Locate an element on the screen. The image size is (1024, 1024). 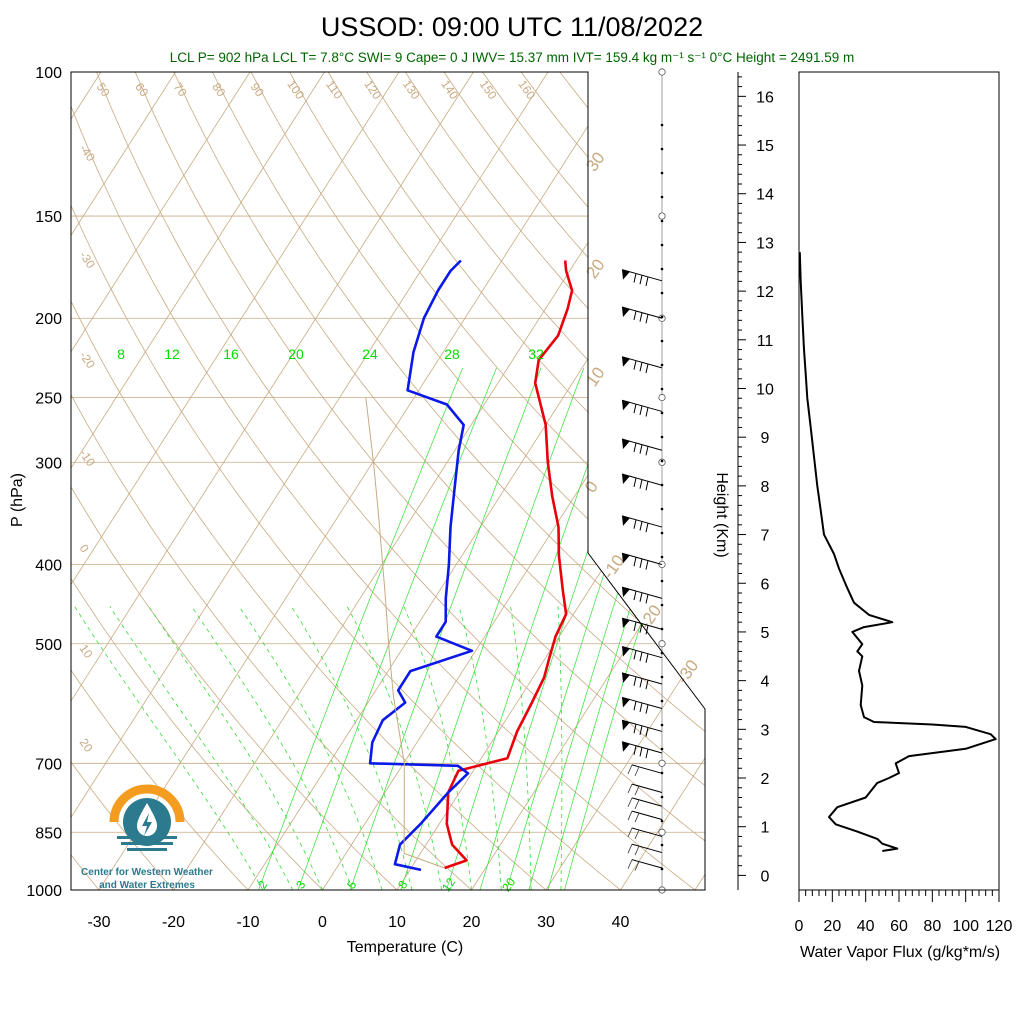
height-tick-label: 5 is located at coordinates (765, 633).